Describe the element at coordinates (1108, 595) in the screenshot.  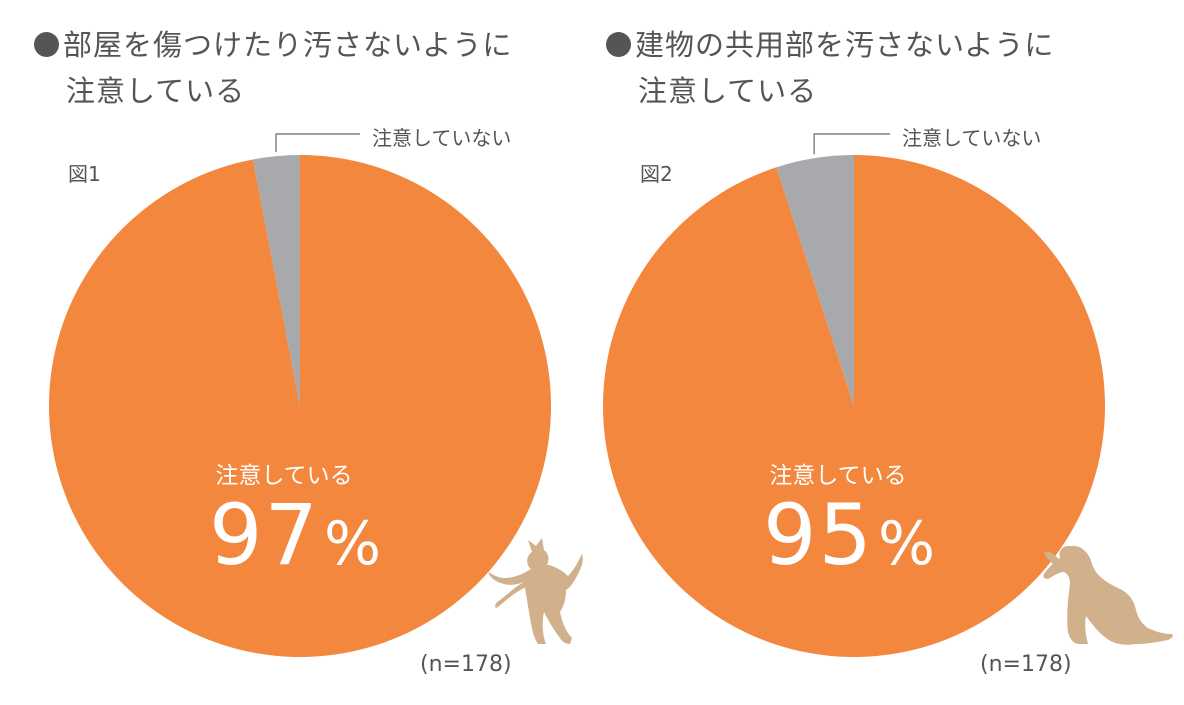
I see `dog-icon` at that location.